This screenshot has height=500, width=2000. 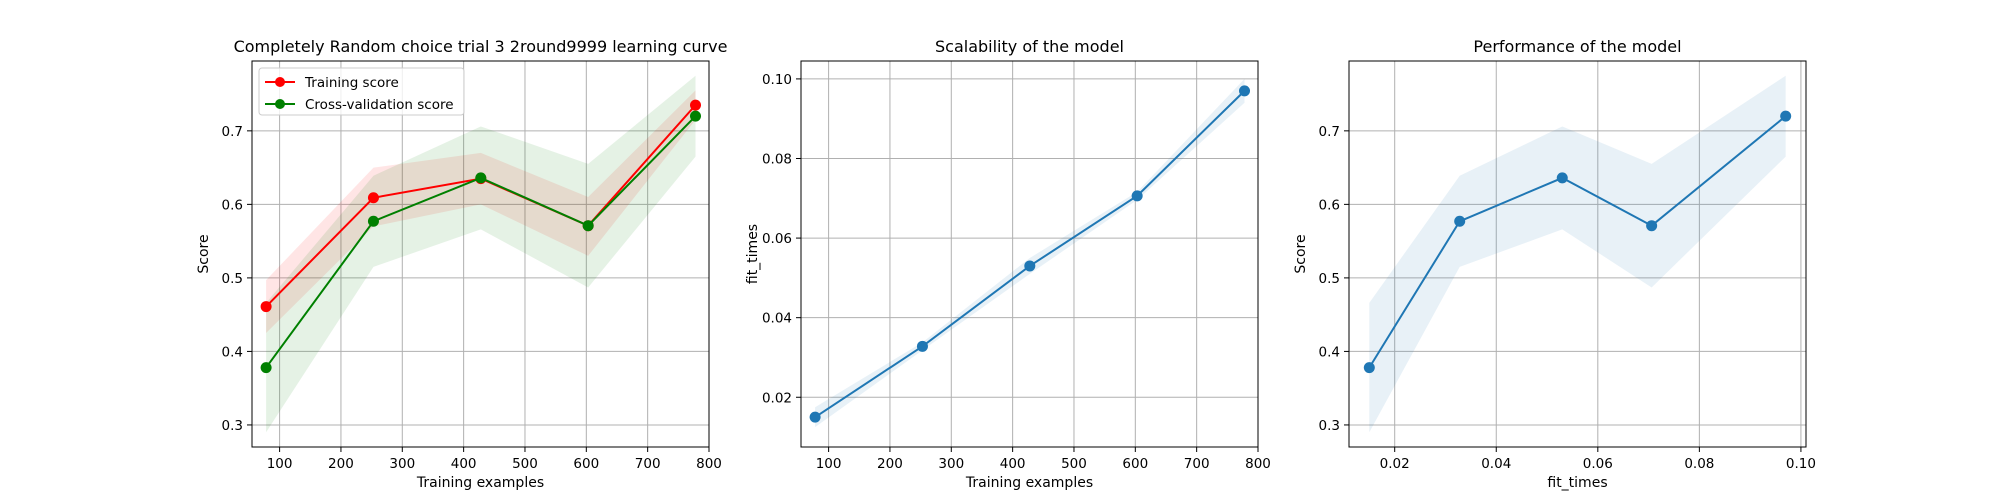 I want to click on x-tick-label: 0.06, so click(x=1598, y=464).